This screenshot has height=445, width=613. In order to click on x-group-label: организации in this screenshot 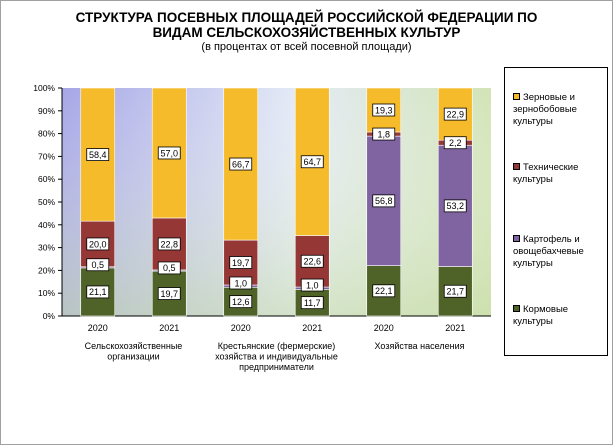, I will do `click(133, 357)`.